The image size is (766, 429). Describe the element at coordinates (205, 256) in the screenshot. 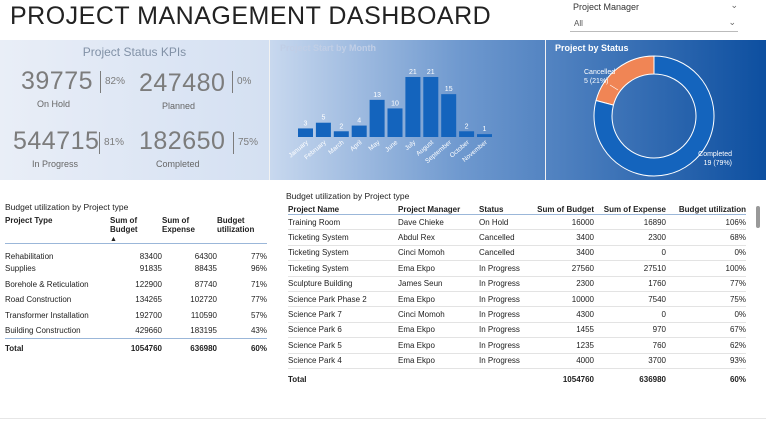

I see `table-cell: 64300` at that location.